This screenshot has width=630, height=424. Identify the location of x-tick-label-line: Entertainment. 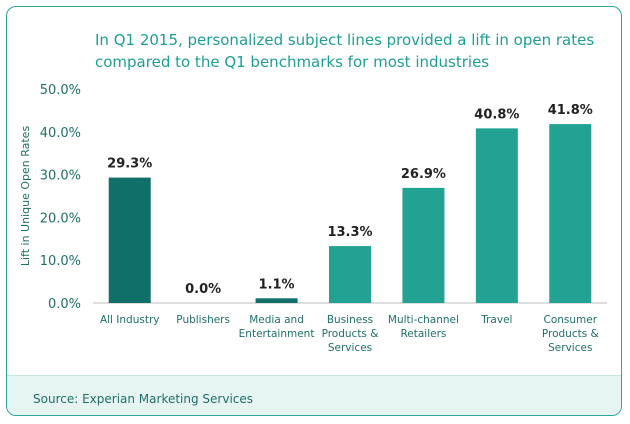
(277, 334).